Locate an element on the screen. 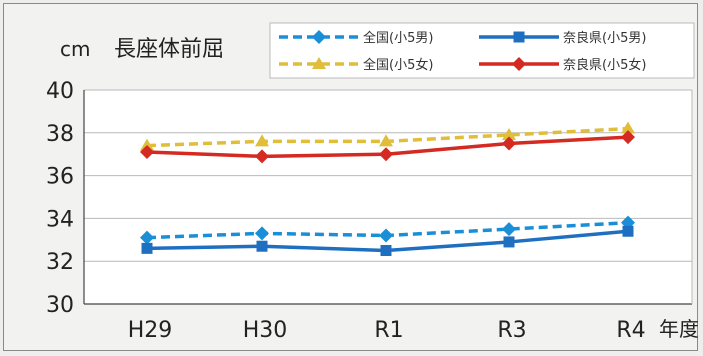 The height and width of the screenshot is (356, 703). legend-label: 全国(小5男) is located at coordinates (398, 38).